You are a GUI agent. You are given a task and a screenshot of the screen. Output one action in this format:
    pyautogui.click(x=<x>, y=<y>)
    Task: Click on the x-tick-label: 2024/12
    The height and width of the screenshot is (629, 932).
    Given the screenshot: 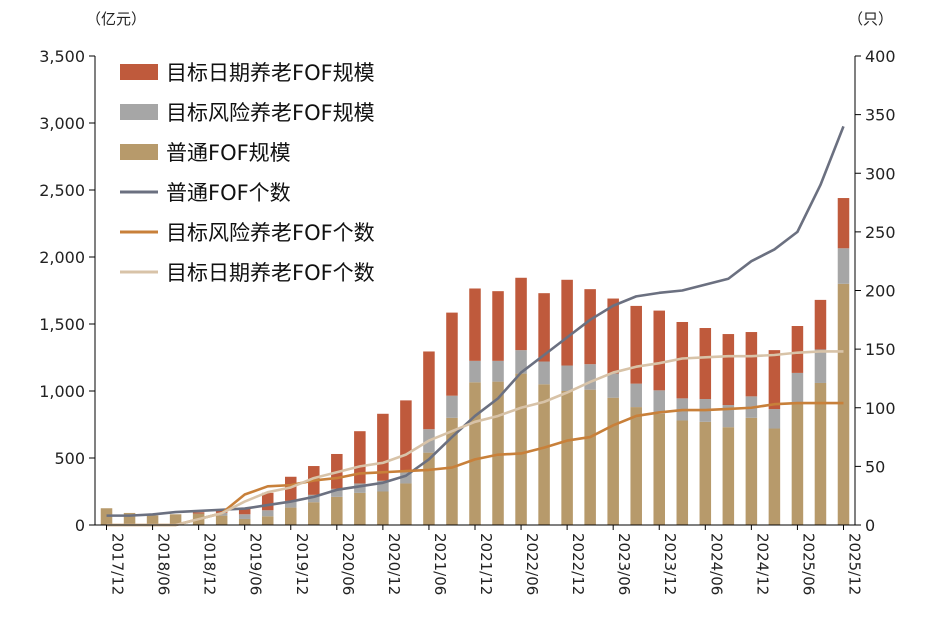 What is the action you would take?
    pyautogui.click(x=762, y=564)
    